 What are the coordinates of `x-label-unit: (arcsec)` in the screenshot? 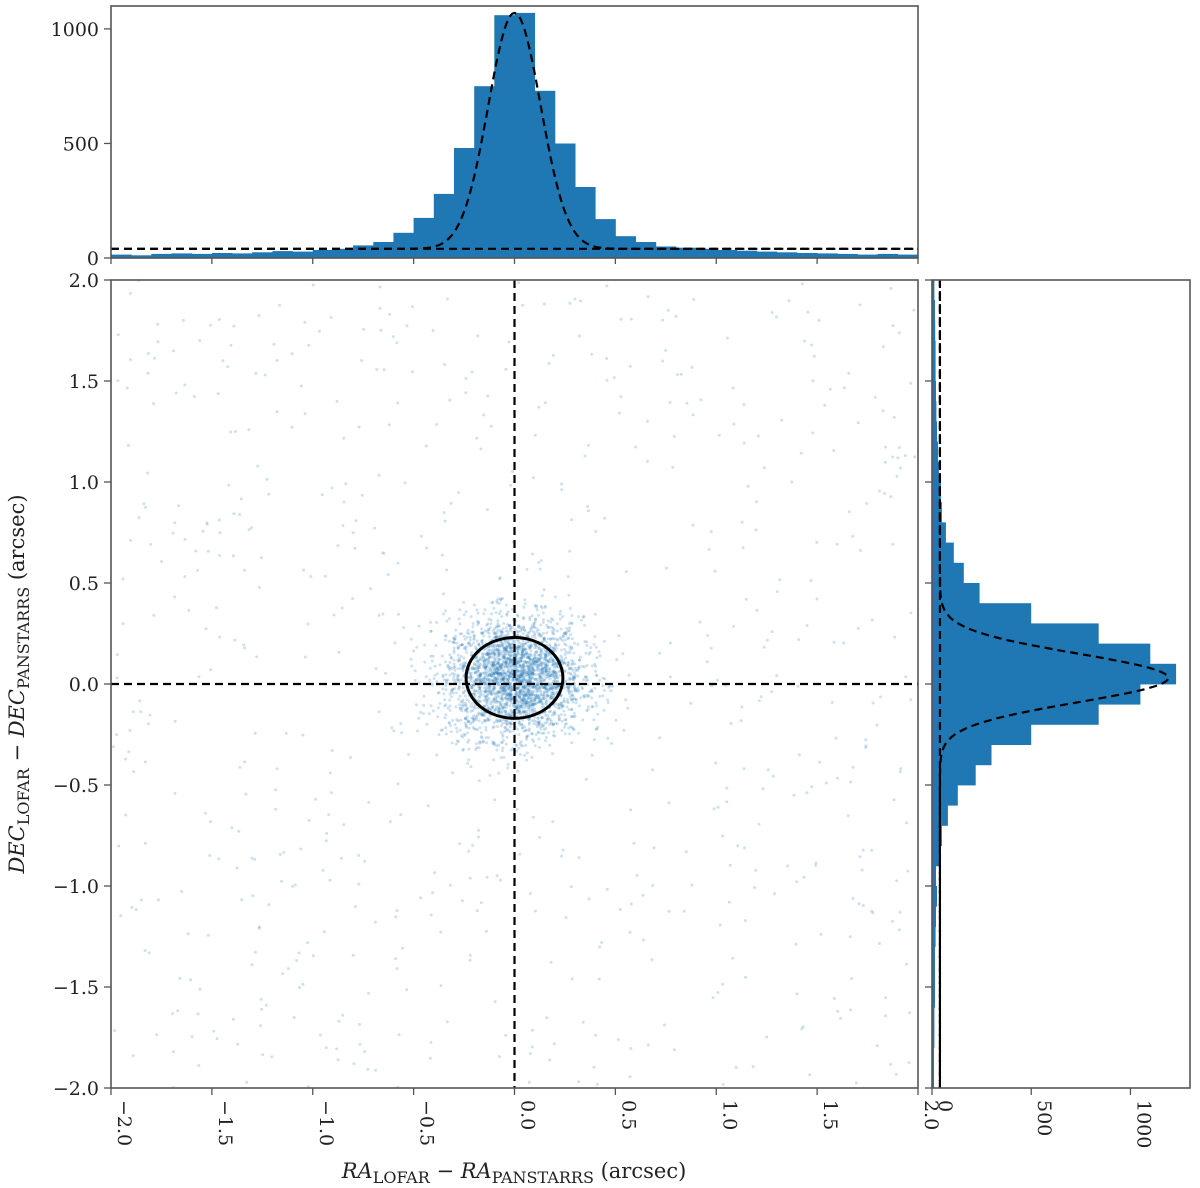 It's located at (640, 1171).